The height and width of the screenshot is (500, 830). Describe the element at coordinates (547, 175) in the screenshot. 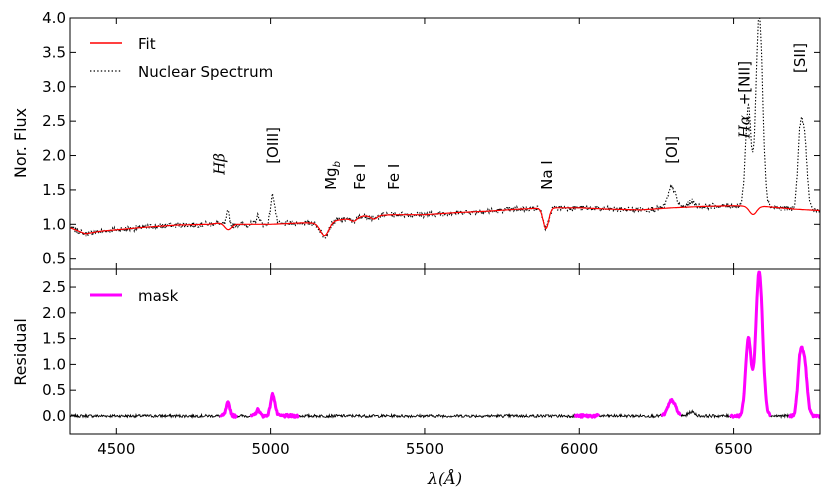

I see `line-label-5: Na I` at that location.